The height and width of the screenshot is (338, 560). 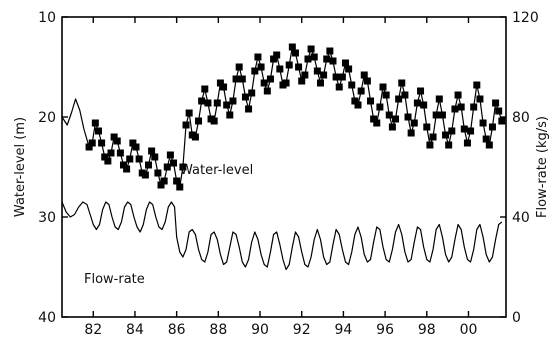 What do you see at coordinates (47, 118) in the screenshot?
I see `left-y-tick-label: 20` at bounding box center [47, 118].